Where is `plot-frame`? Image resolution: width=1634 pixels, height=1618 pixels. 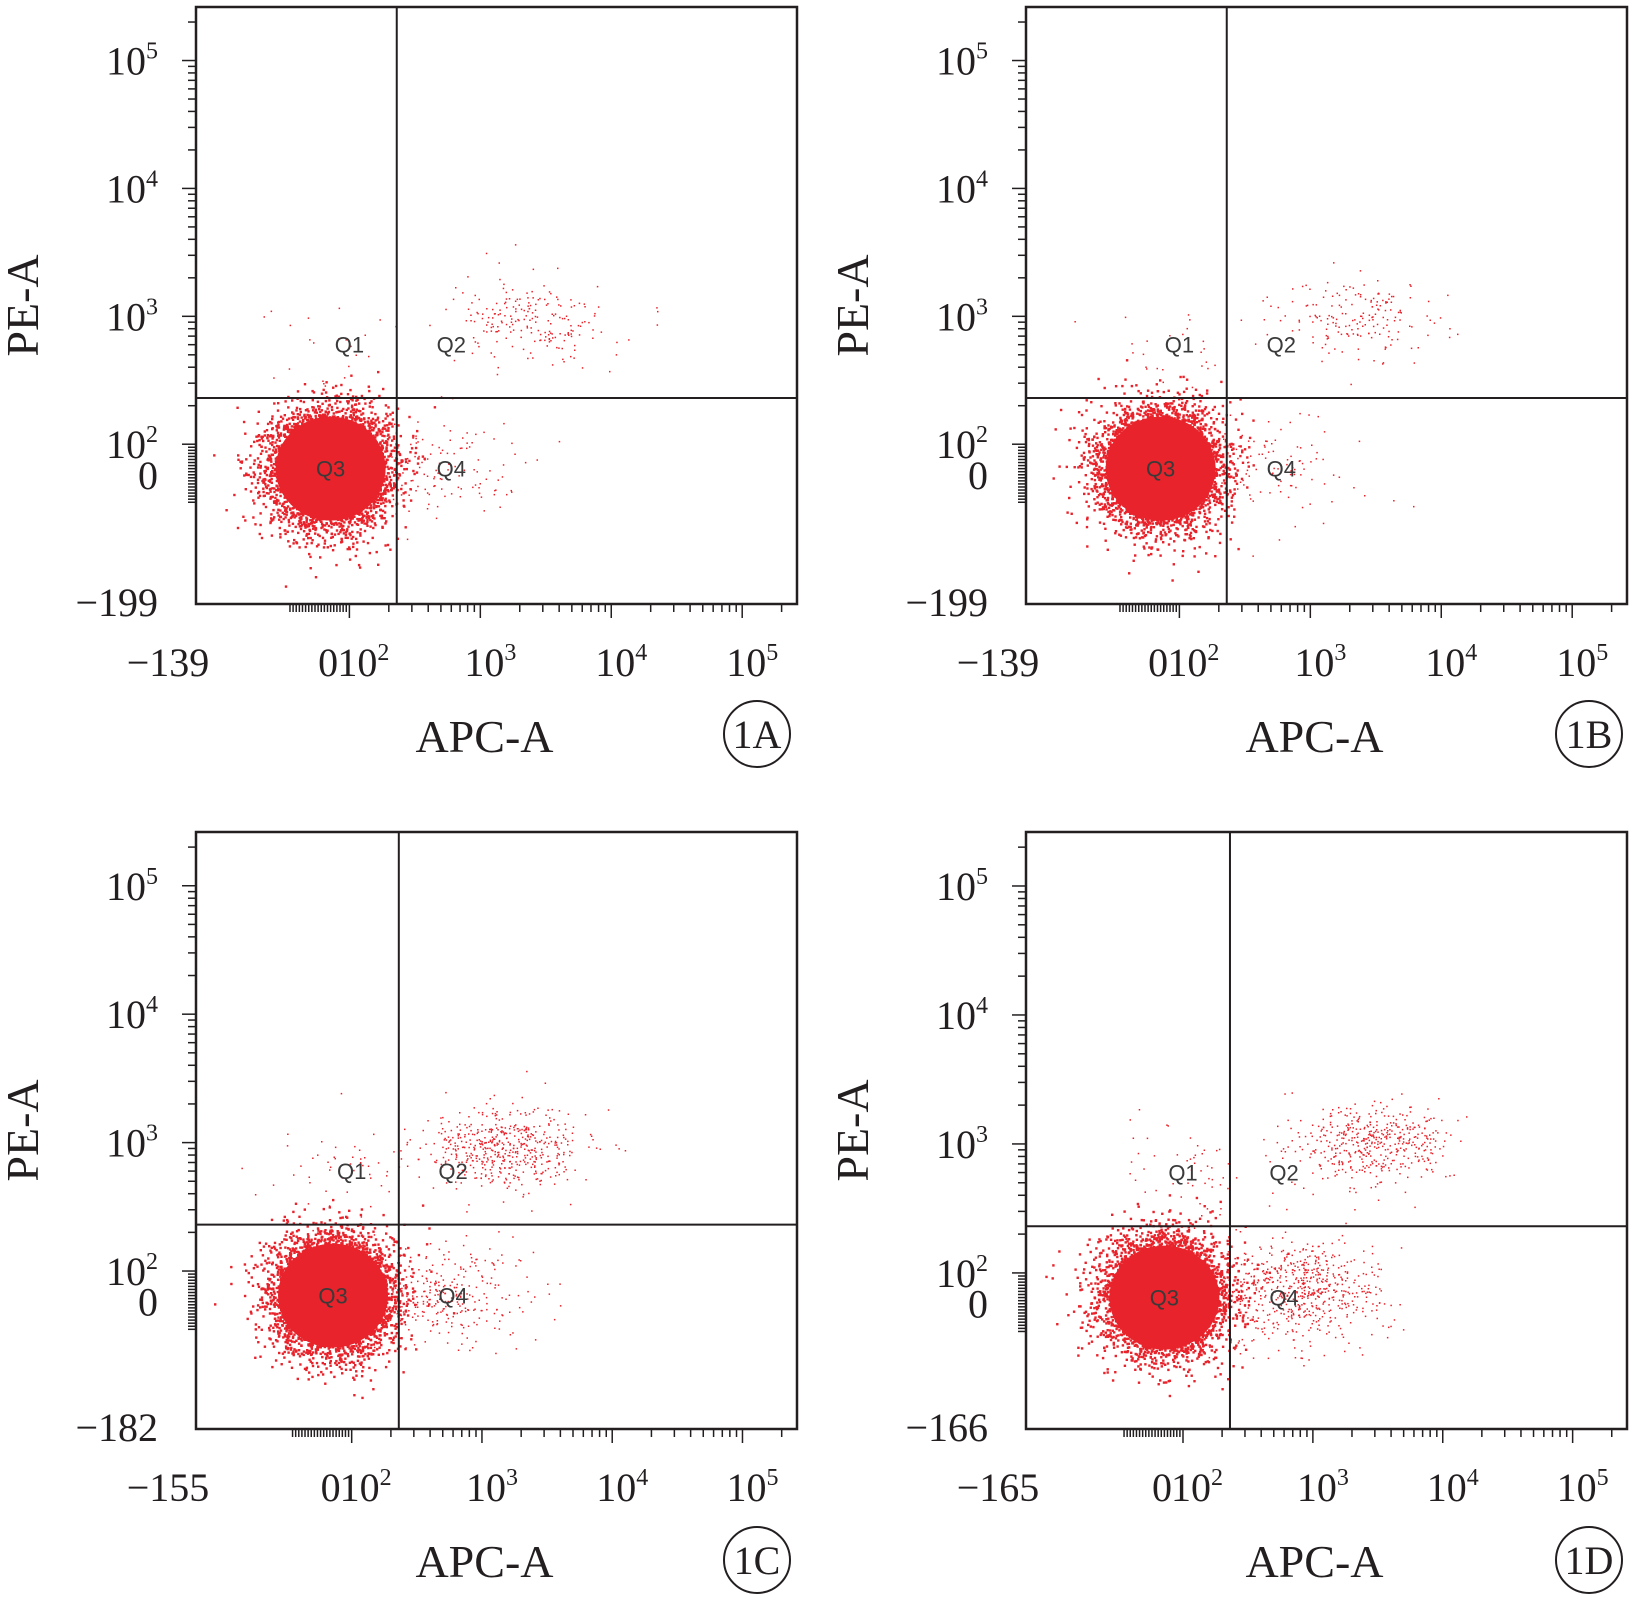 plot-frame is located at coordinates (1326, 305).